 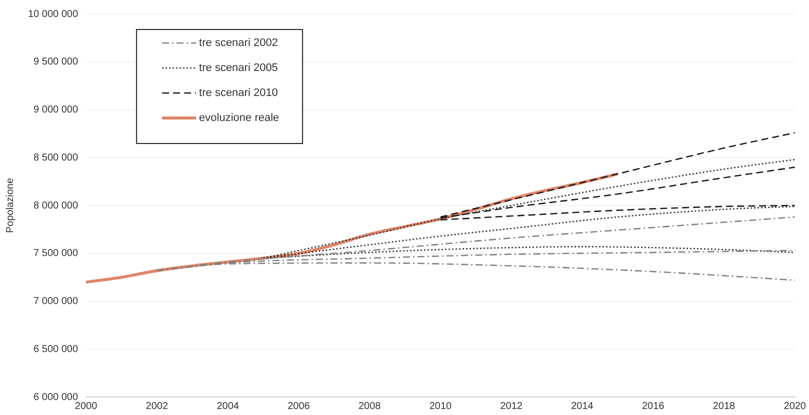 What do you see at coordinates (56, 206) in the screenshot?
I see `y-tick-label: 8 000 000` at bounding box center [56, 206].